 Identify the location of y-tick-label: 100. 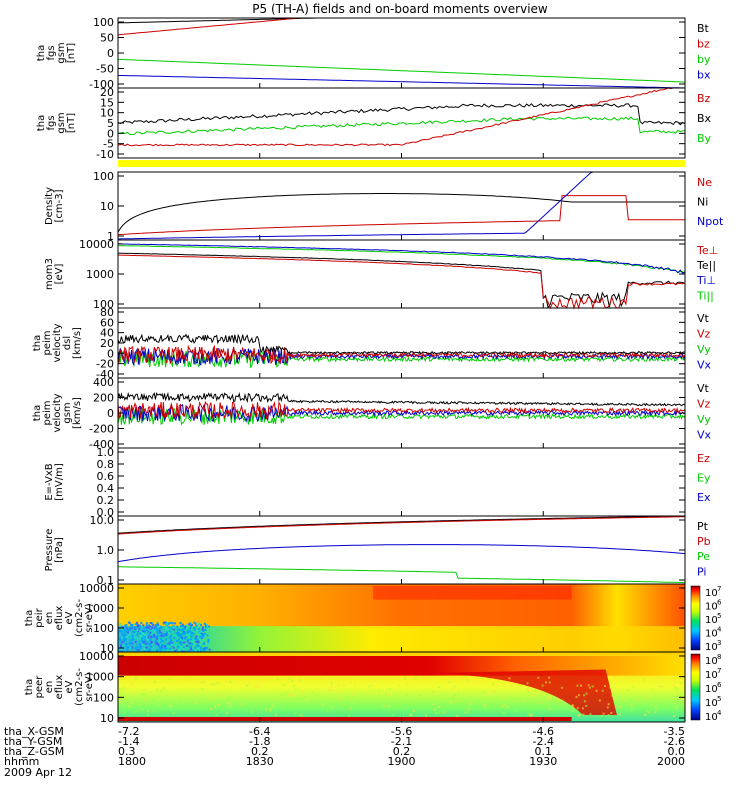
(103, 176).